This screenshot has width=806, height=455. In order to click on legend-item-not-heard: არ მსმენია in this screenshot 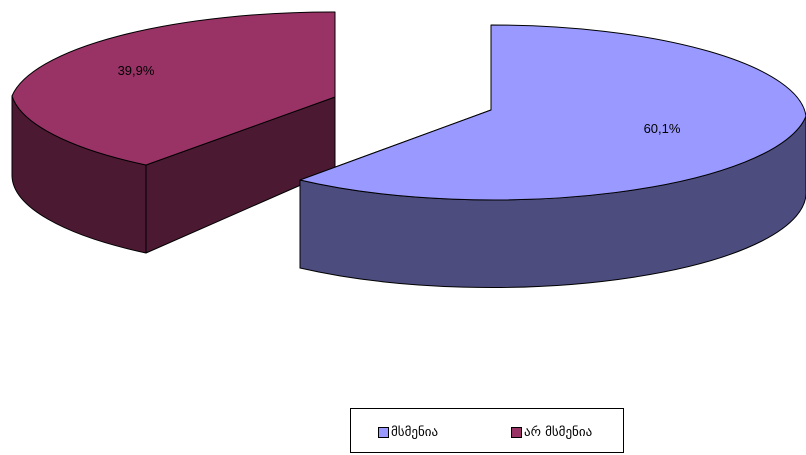, I will do `click(551, 432)`.